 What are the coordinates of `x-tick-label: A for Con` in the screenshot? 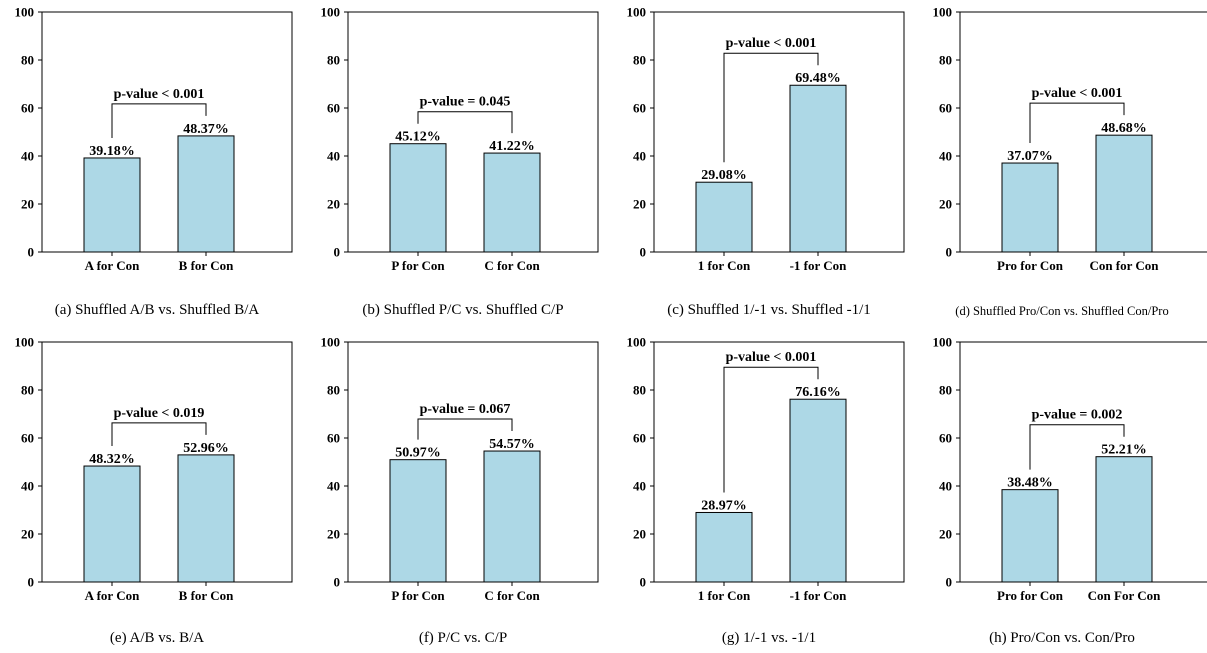 It's located at (112, 595).